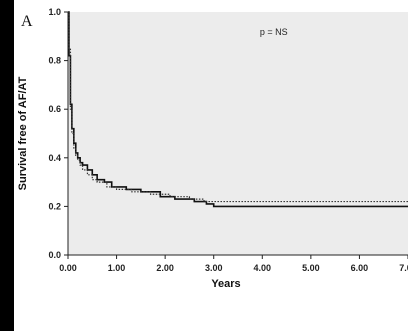 The image size is (408, 331). Describe the element at coordinates (54, 255) in the screenshot. I see `y-tick-label: 0.0` at that location.